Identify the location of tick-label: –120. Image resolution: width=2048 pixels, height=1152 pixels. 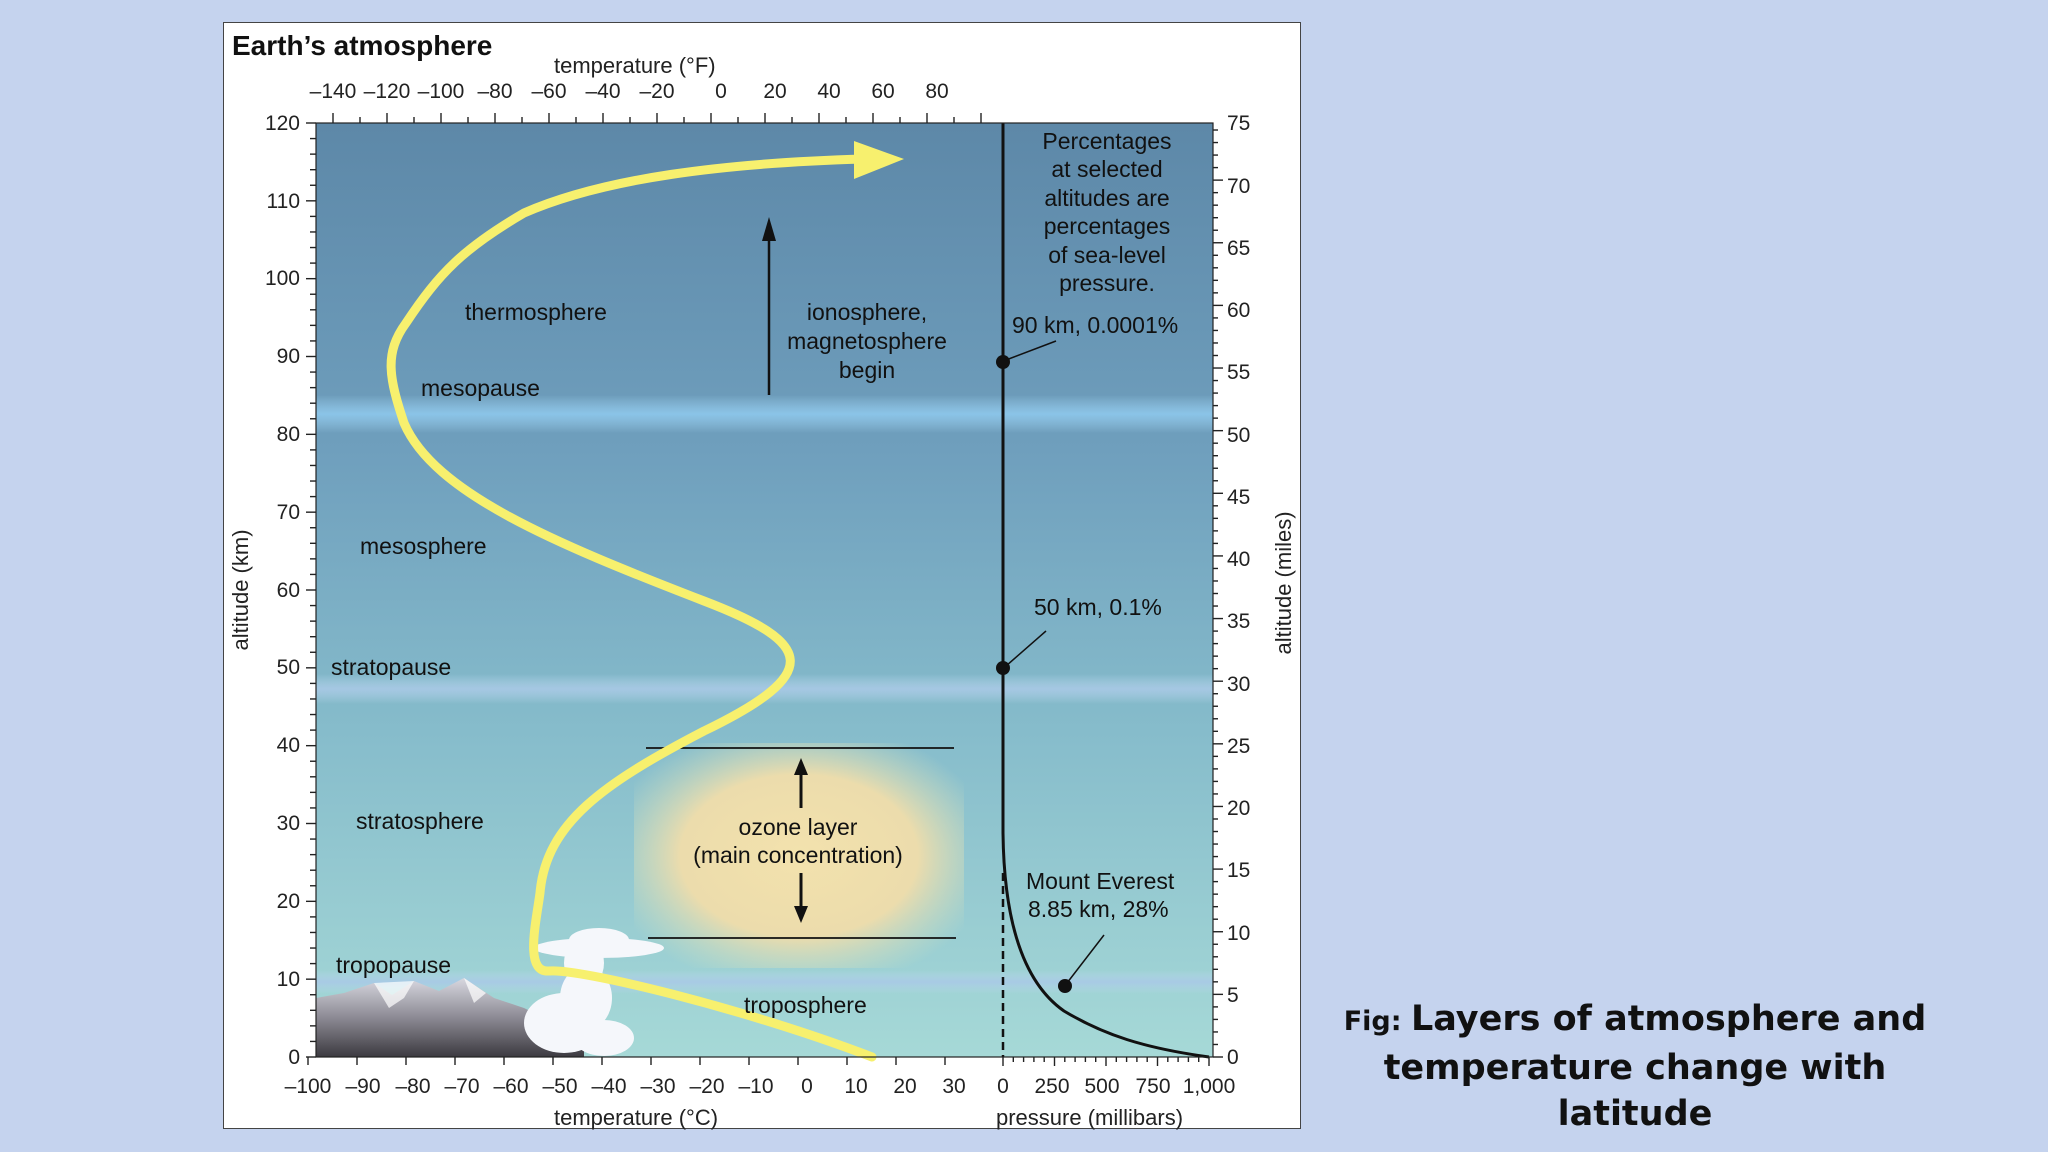
(387, 91).